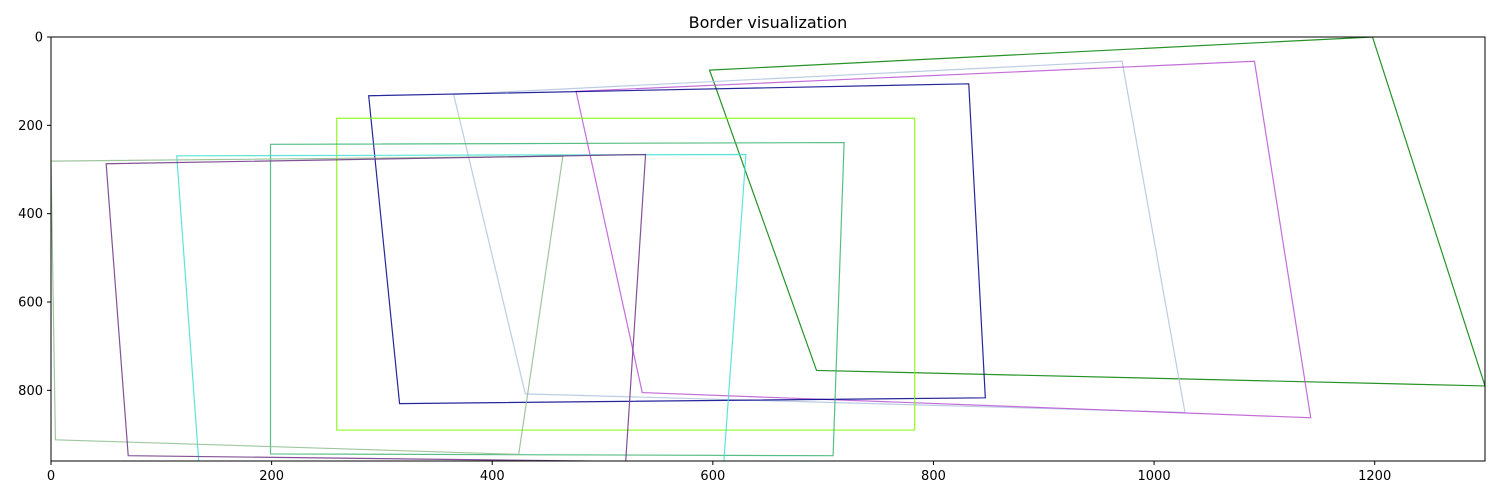 The width and height of the screenshot is (1500, 500). Describe the element at coordinates (39, 38) in the screenshot. I see `y-tick-label: 0` at that location.